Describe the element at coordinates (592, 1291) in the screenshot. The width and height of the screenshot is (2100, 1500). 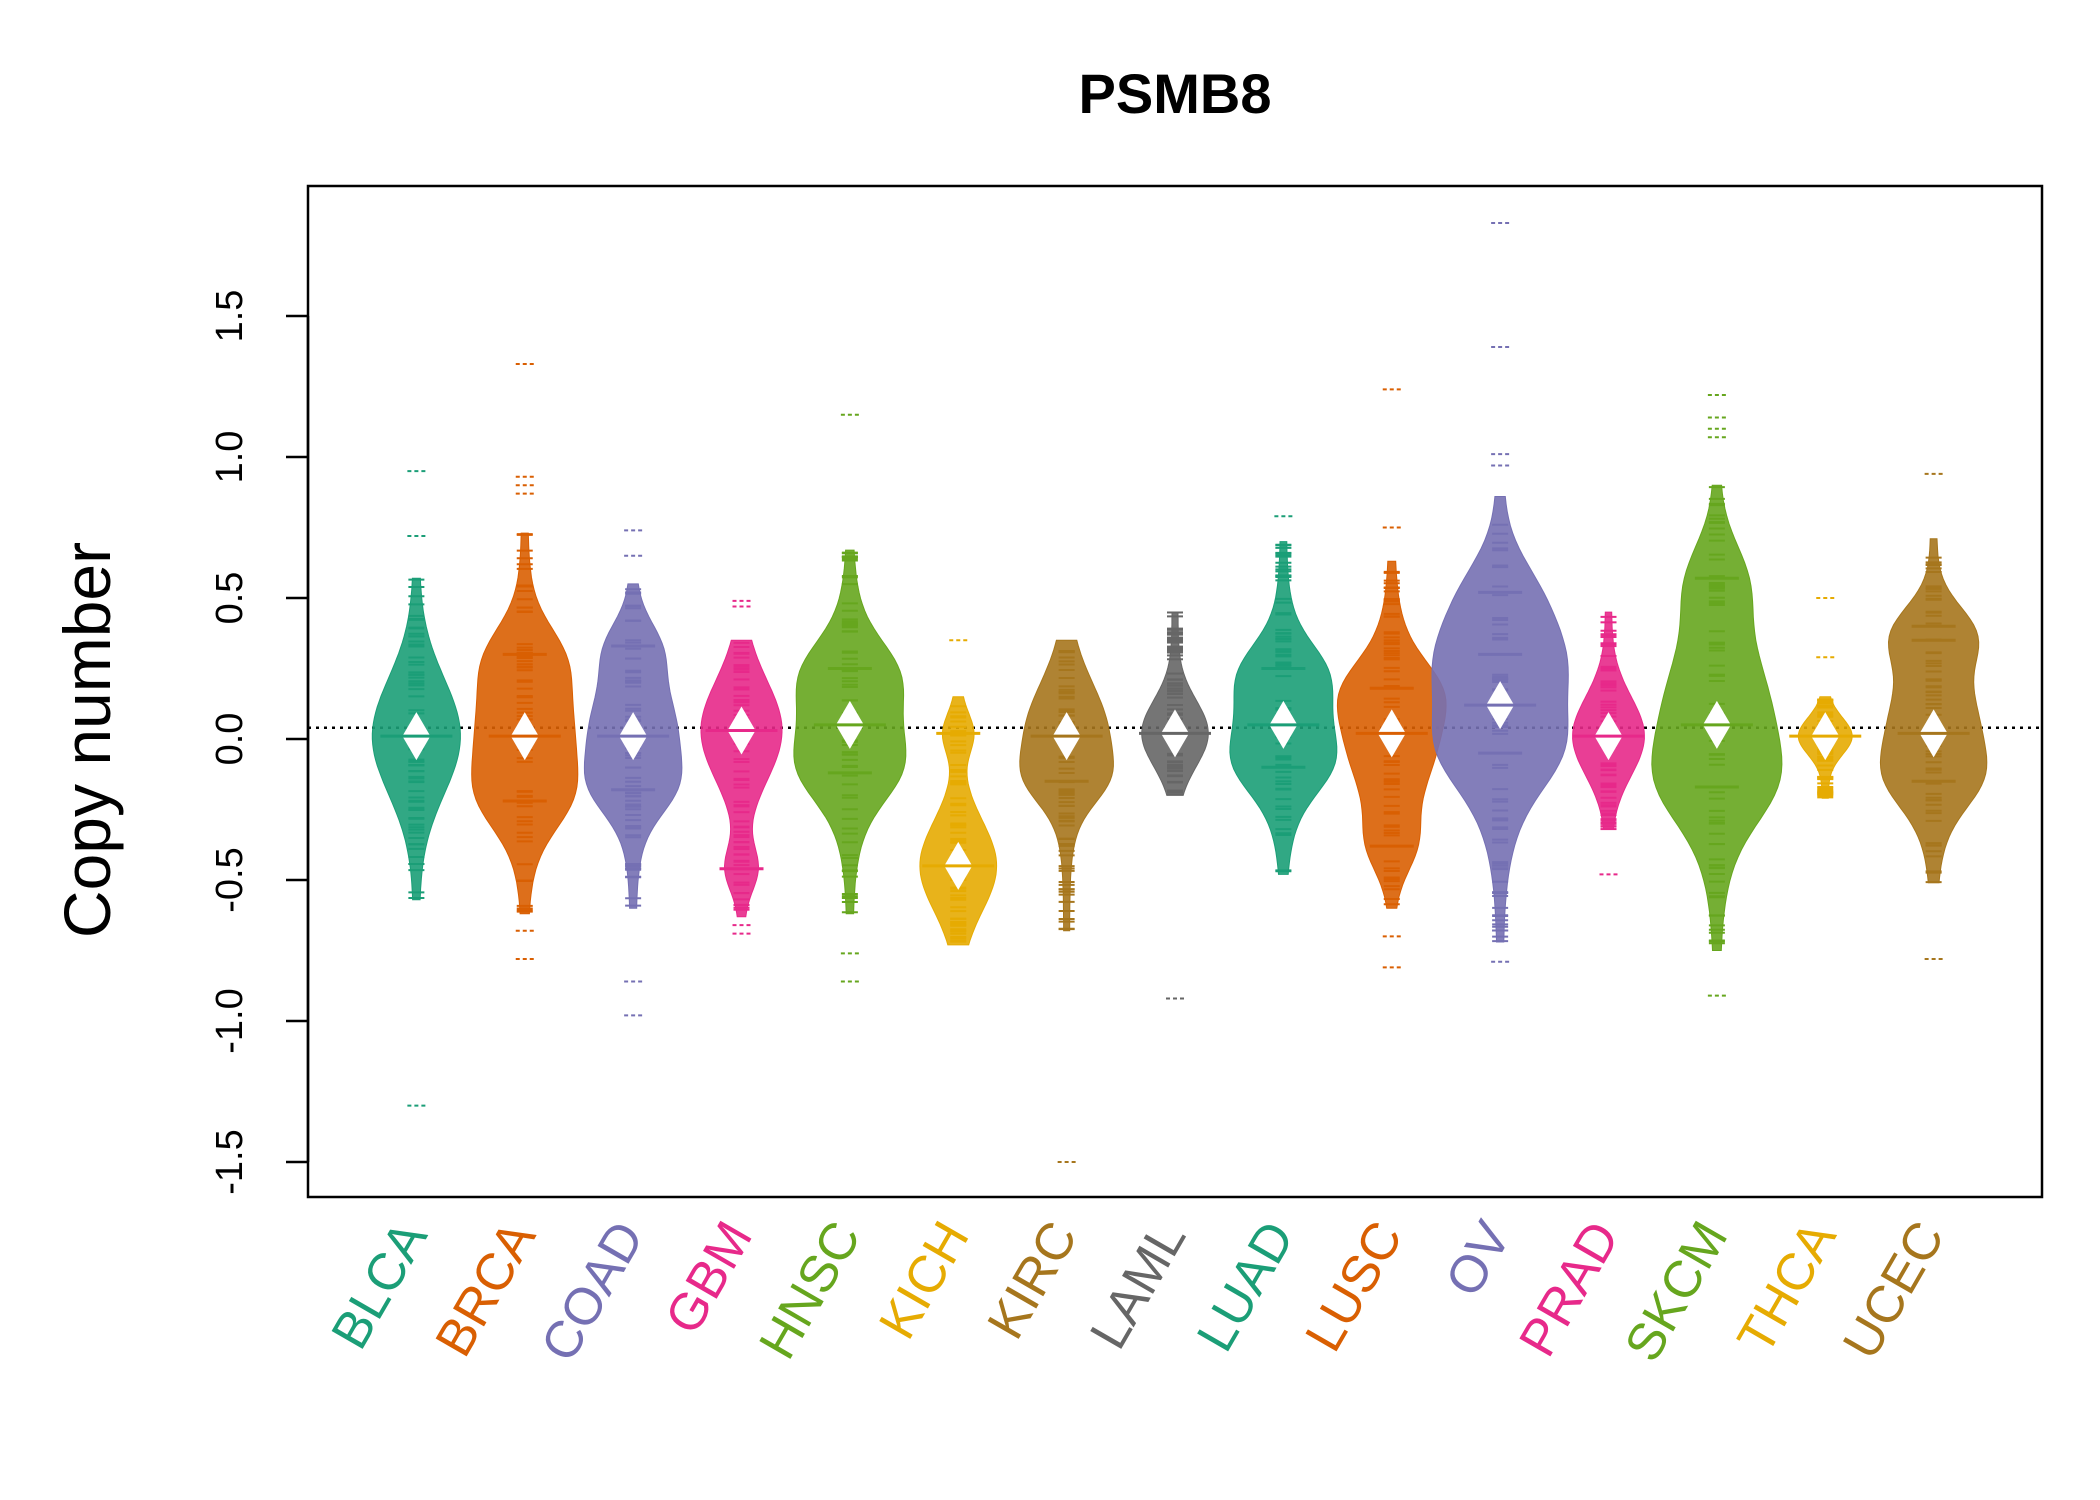
I see `category-label: COAD` at that location.